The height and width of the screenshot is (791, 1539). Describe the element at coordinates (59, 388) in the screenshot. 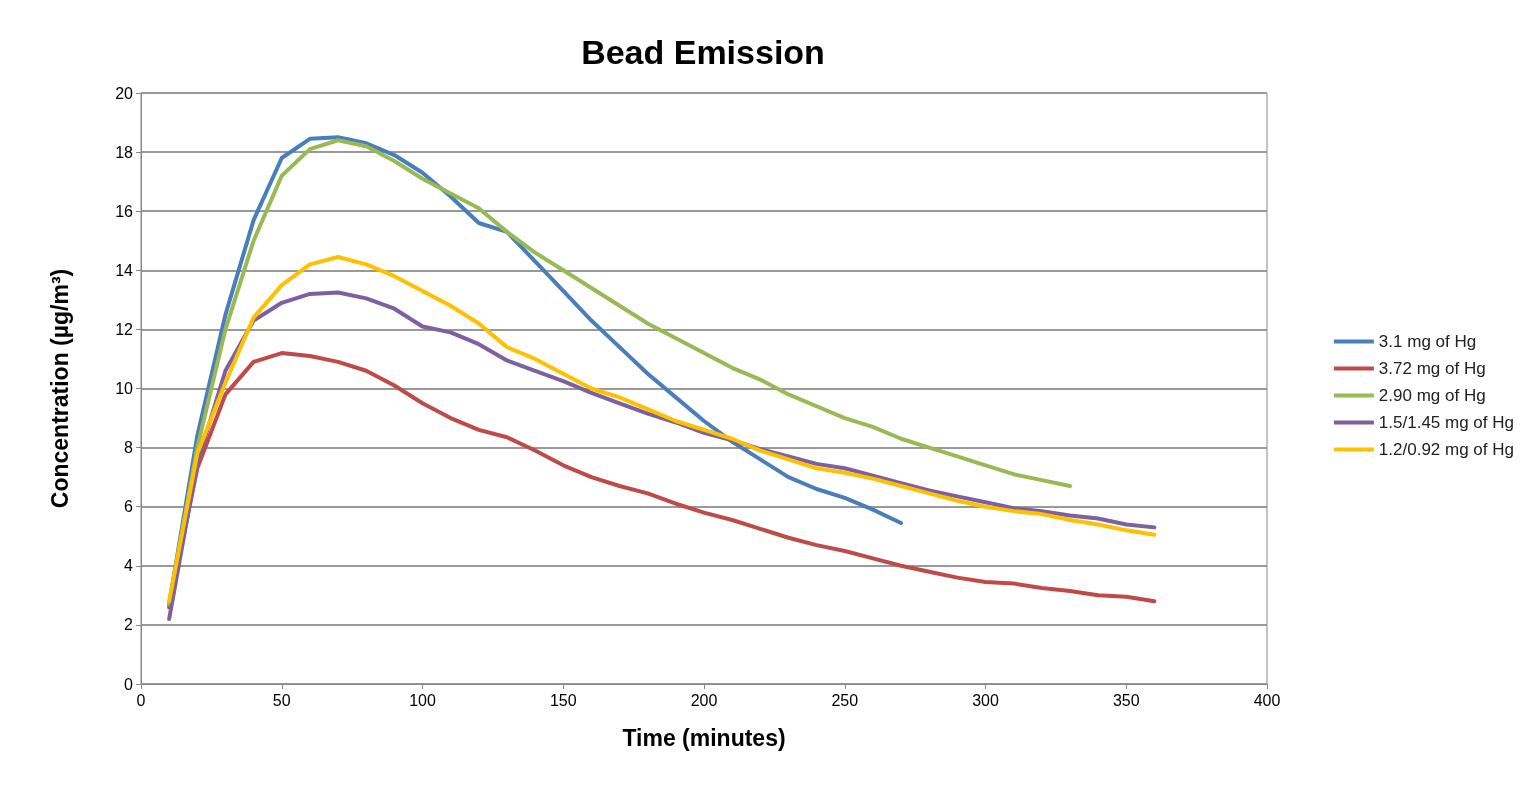

I see `y-axis-title: Concentration (µg/m³)` at that location.